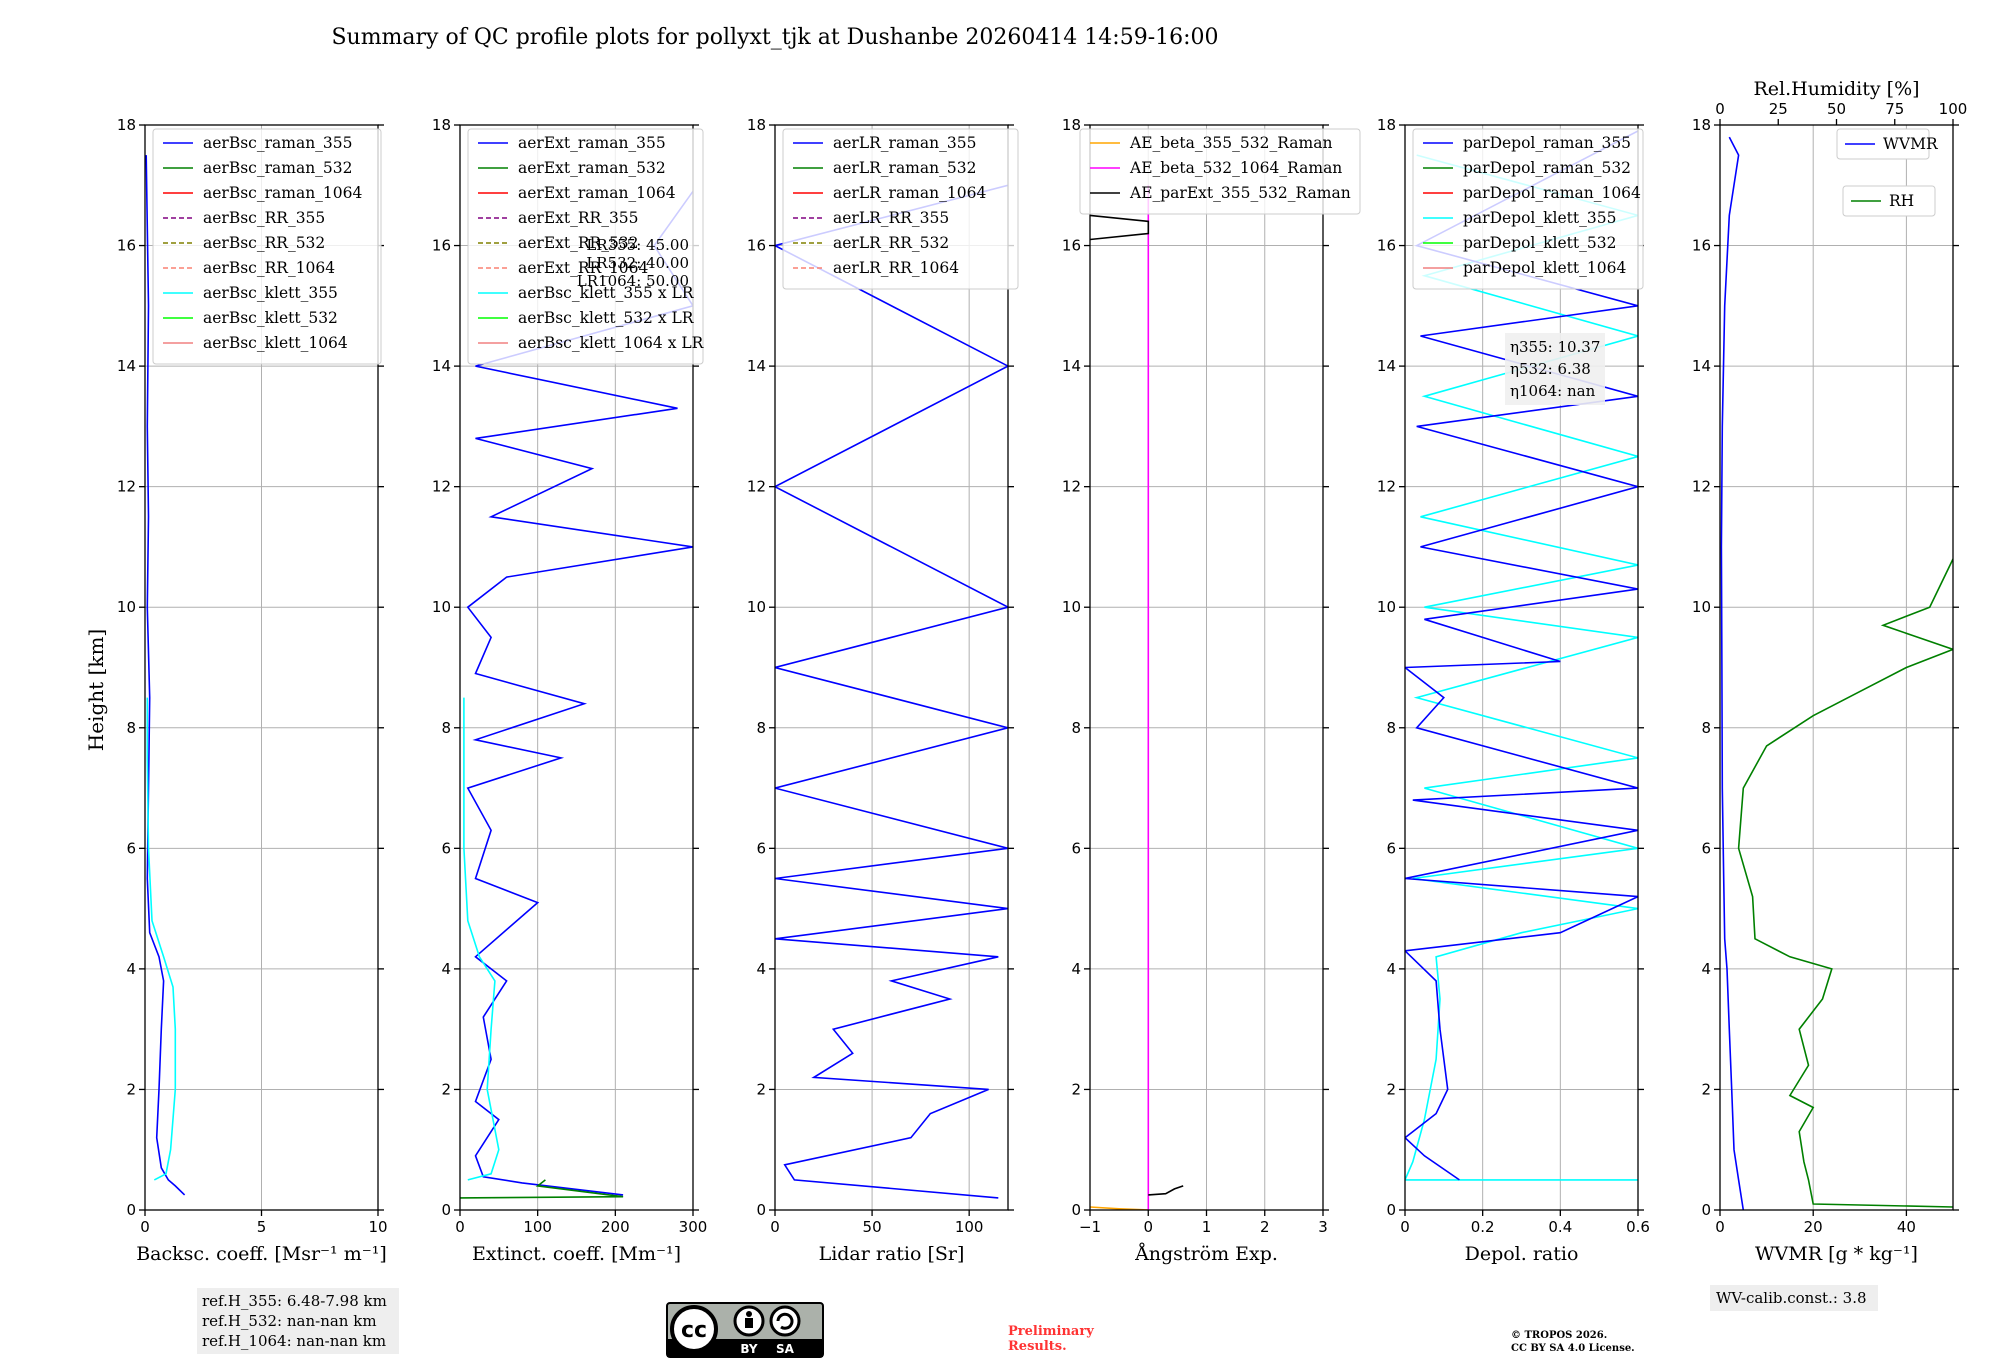  I want to click on x-axis-label: Ångström Exp., so click(1206, 1254).